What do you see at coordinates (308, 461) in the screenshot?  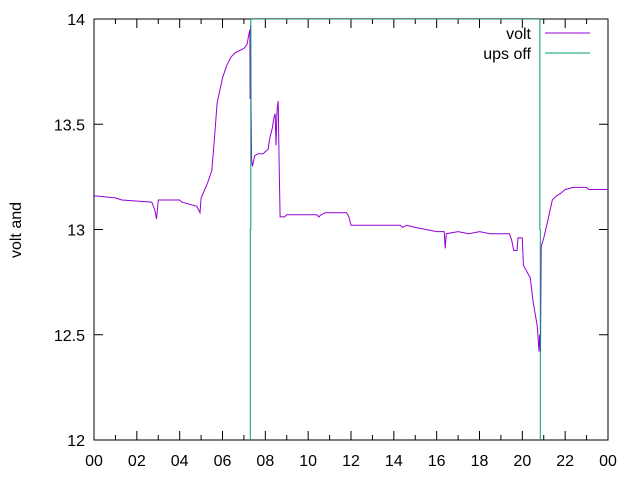 I see `x-tick-label: 10` at bounding box center [308, 461].